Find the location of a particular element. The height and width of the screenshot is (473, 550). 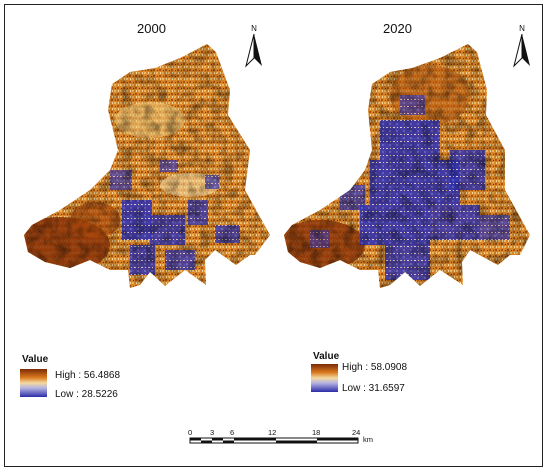

north-arrow-left: N is located at coordinates (254, 48).